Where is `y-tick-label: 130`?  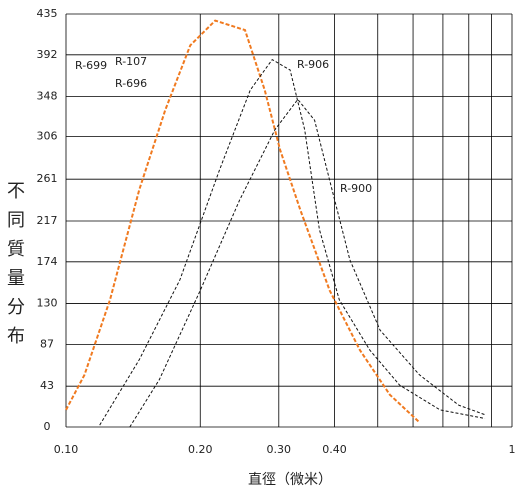
y-tick-label: 130 is located at coordinates (47, 303).